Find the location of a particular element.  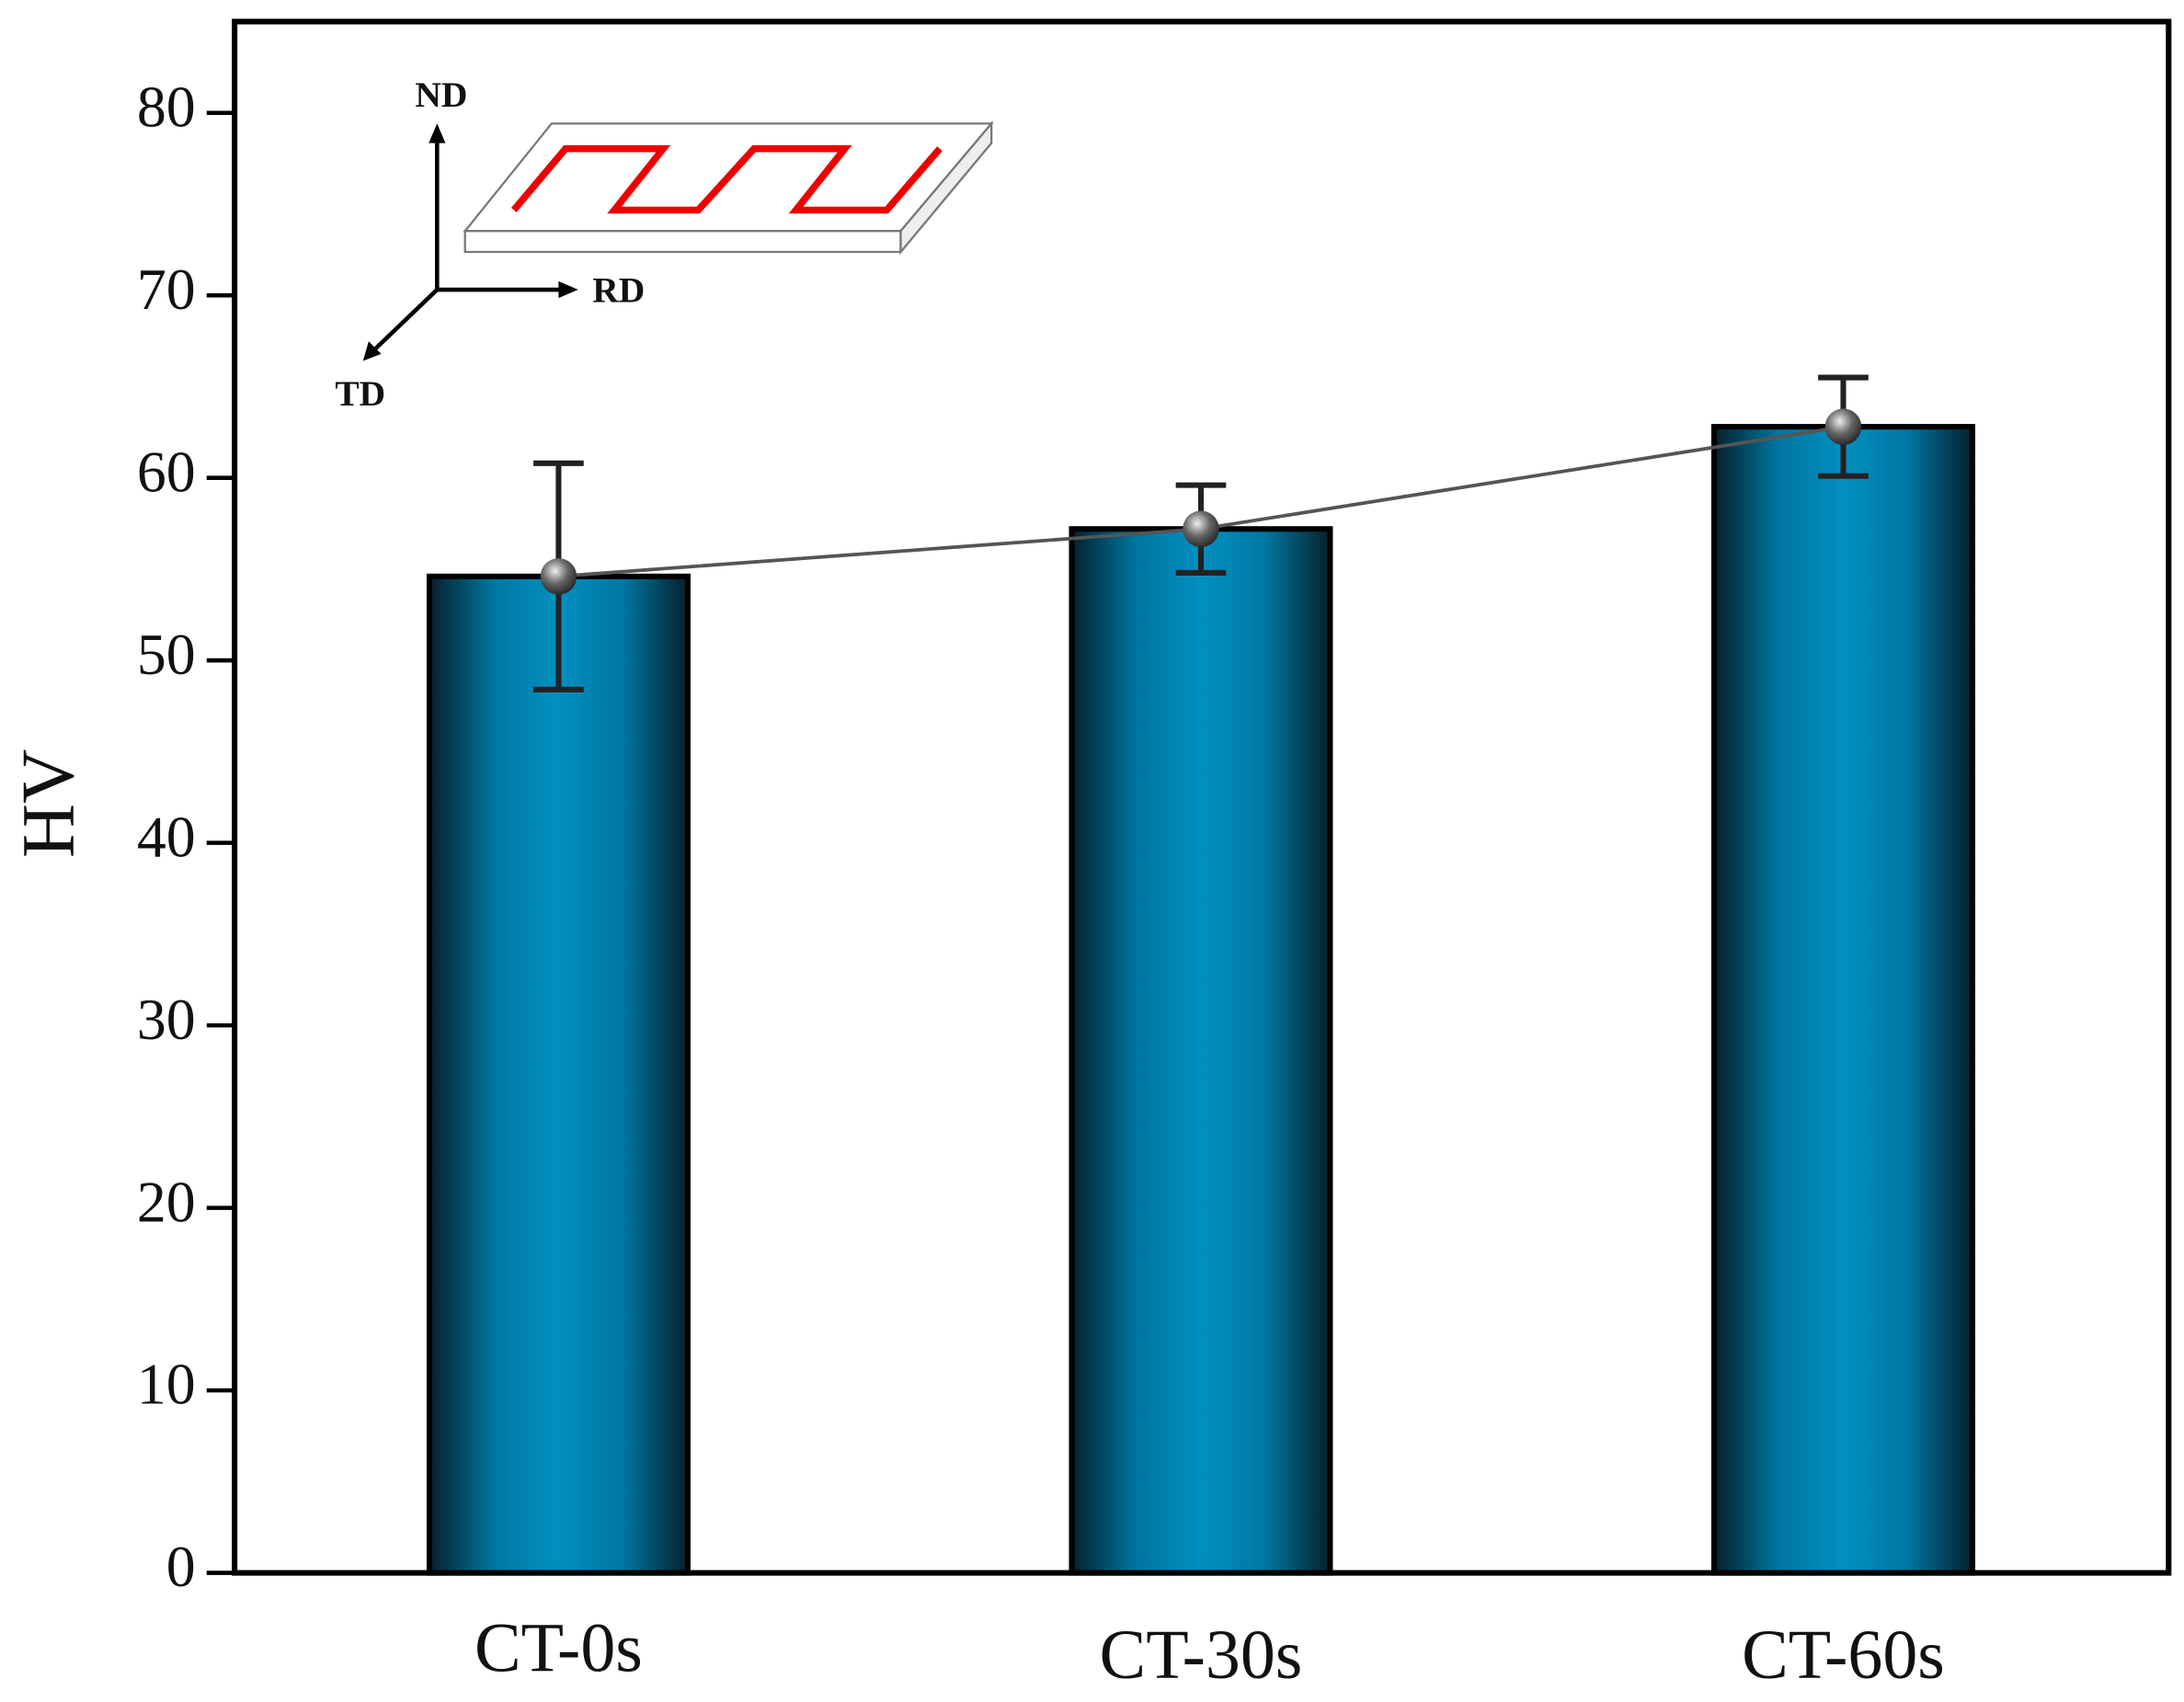

y-tick-label: 40 is located at coordinates (166, 836).